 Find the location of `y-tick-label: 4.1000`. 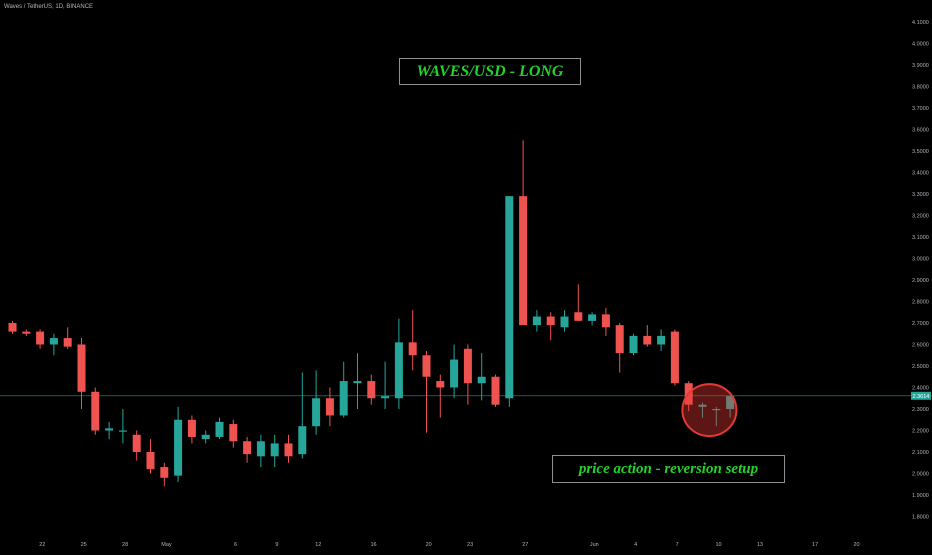

y-tick-label: 4.1000 is located at coordinates (920, 23).